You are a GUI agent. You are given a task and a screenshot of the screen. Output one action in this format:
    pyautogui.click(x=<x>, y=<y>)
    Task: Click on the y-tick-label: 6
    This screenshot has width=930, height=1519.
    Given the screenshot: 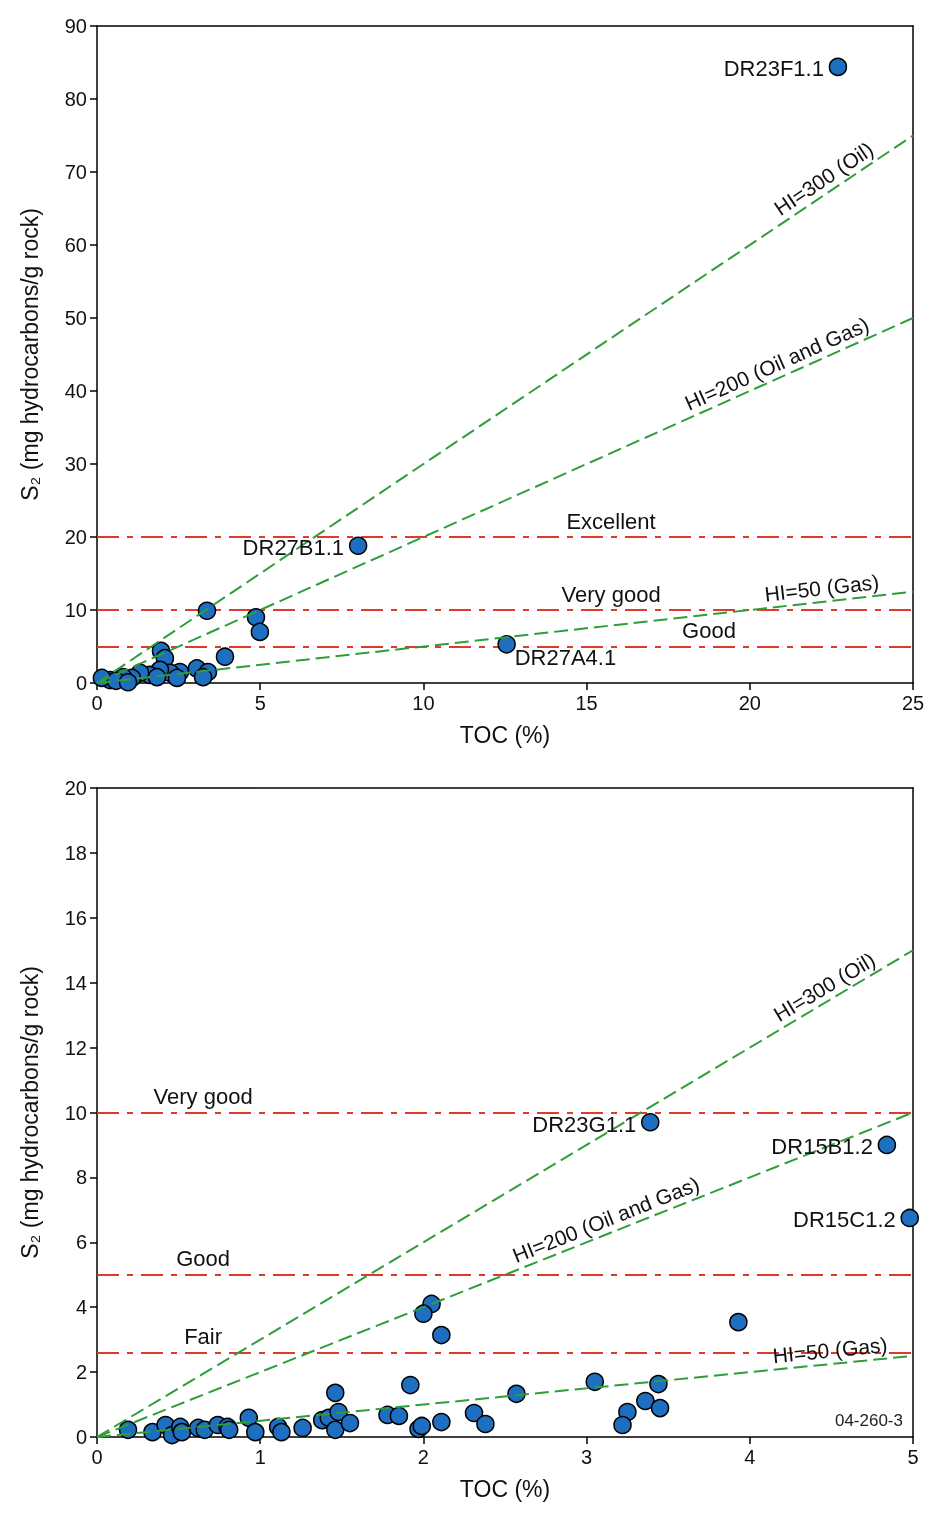 What is the action you would take?
    pyautogui.click(x=81, y=1242)
    